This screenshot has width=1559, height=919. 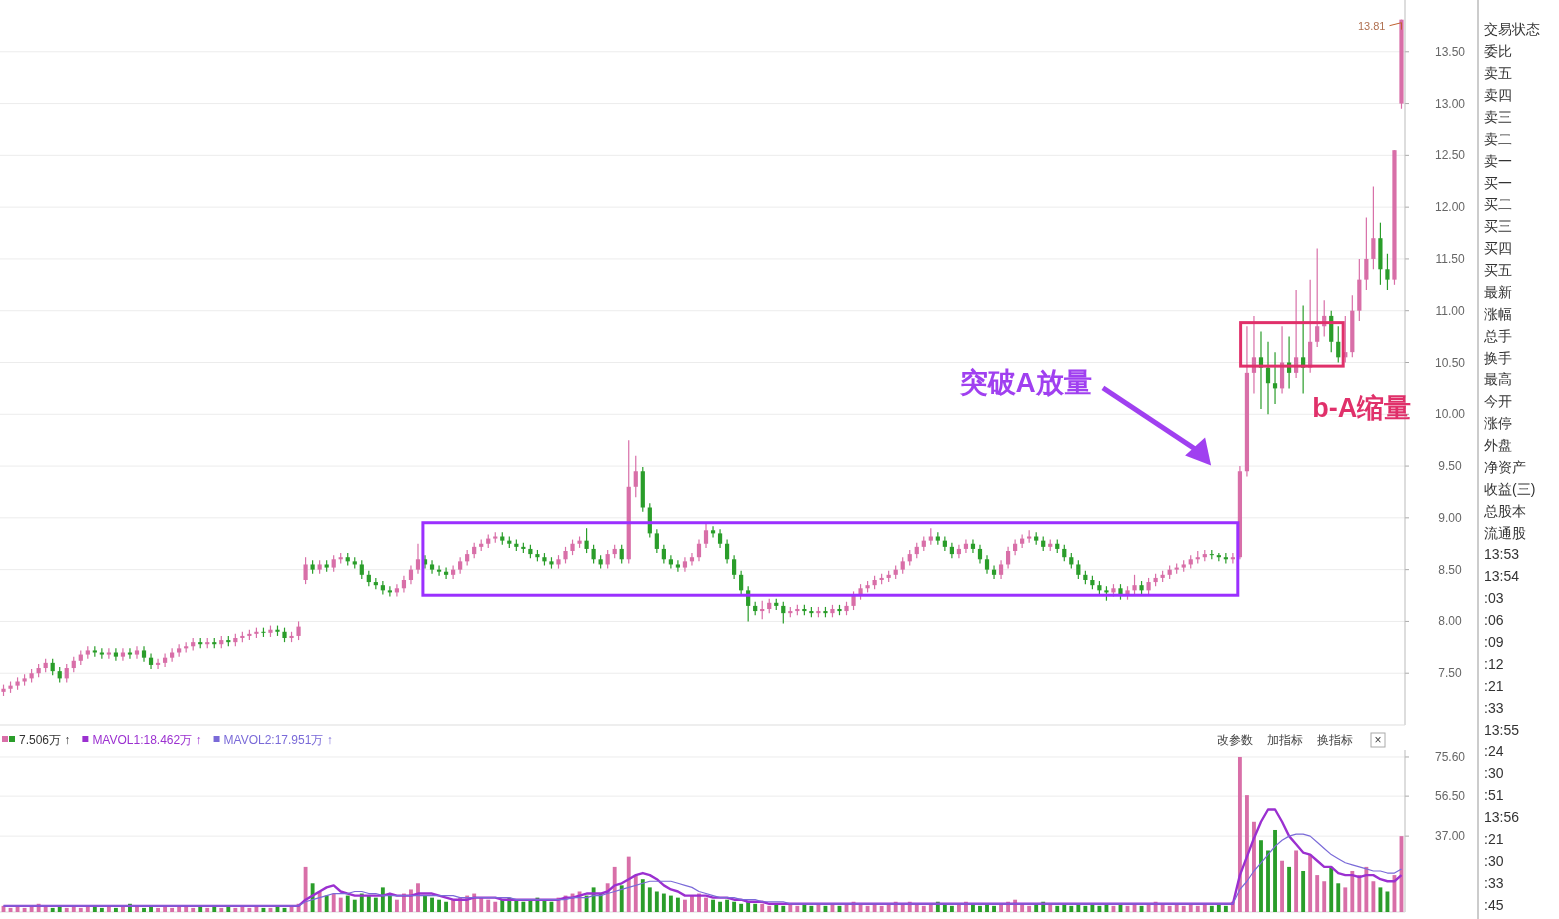 What do you see at coordinates (1494, 795) in the screenshot?
I see `text: :51` at bounding box center [1494, 795].